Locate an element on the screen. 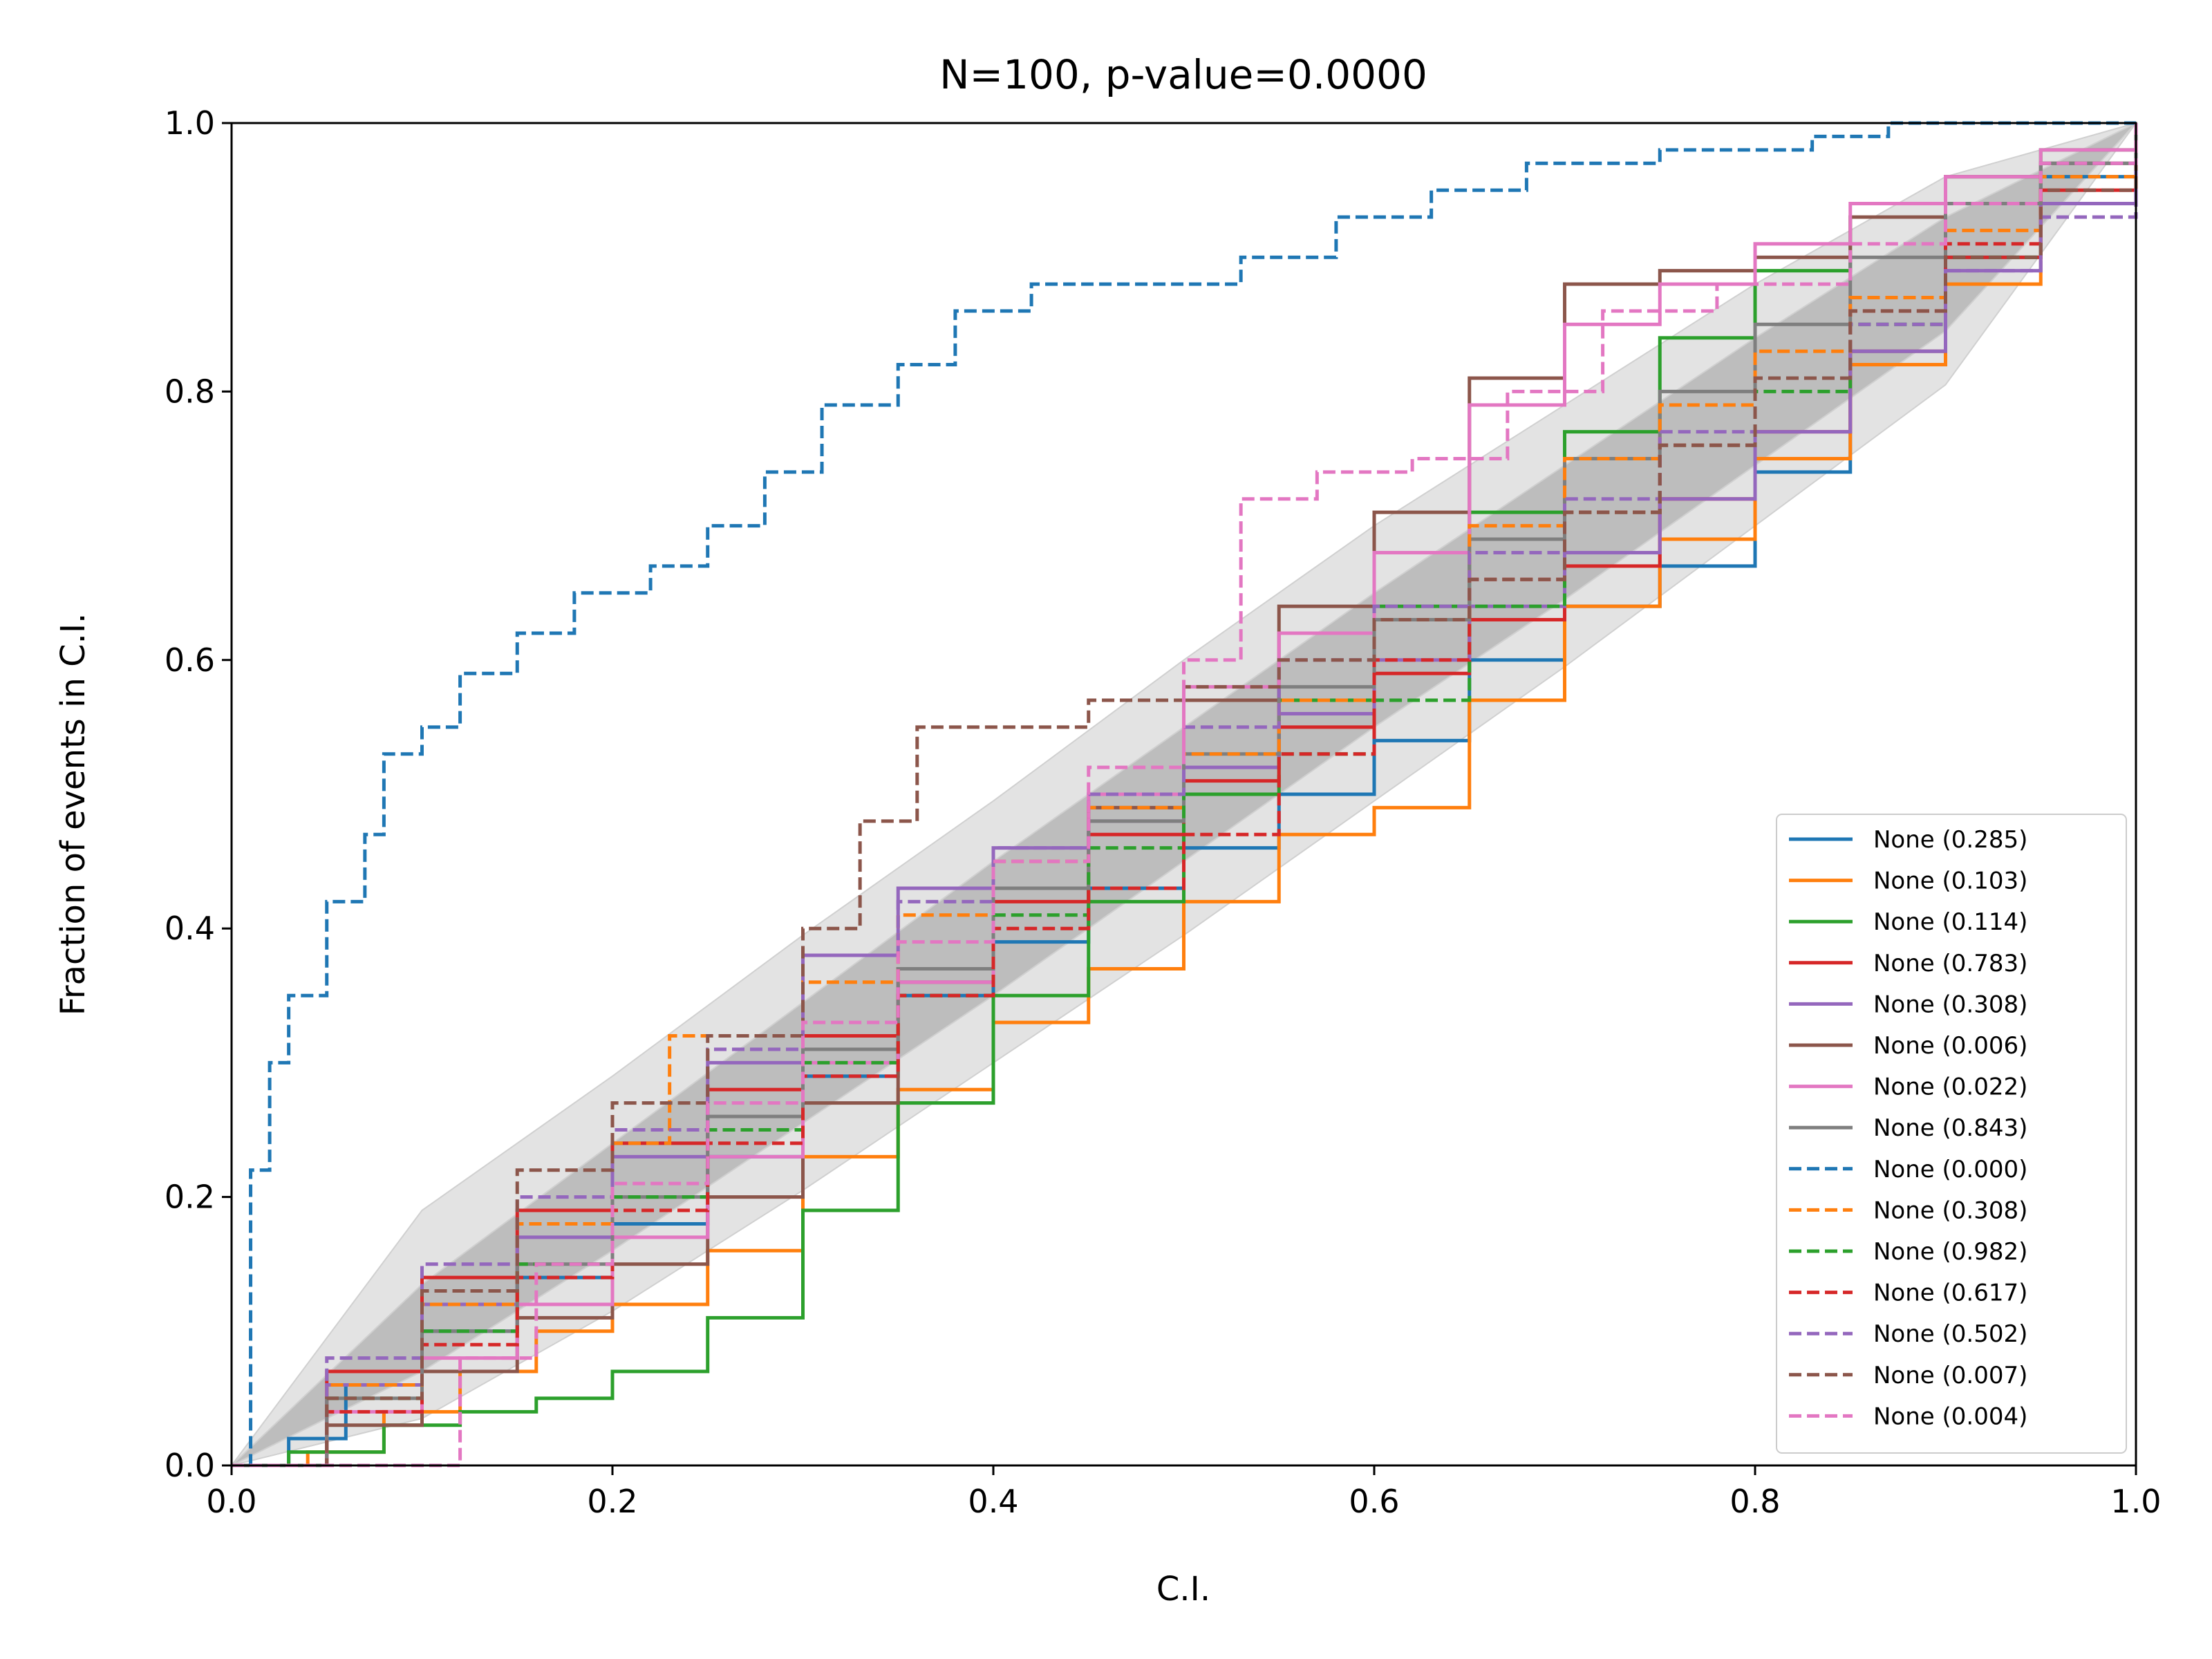 The width and height of the screenshot is (2212, 1659). x-axis-label: C.I. is located at coordinates (1183, 1590).